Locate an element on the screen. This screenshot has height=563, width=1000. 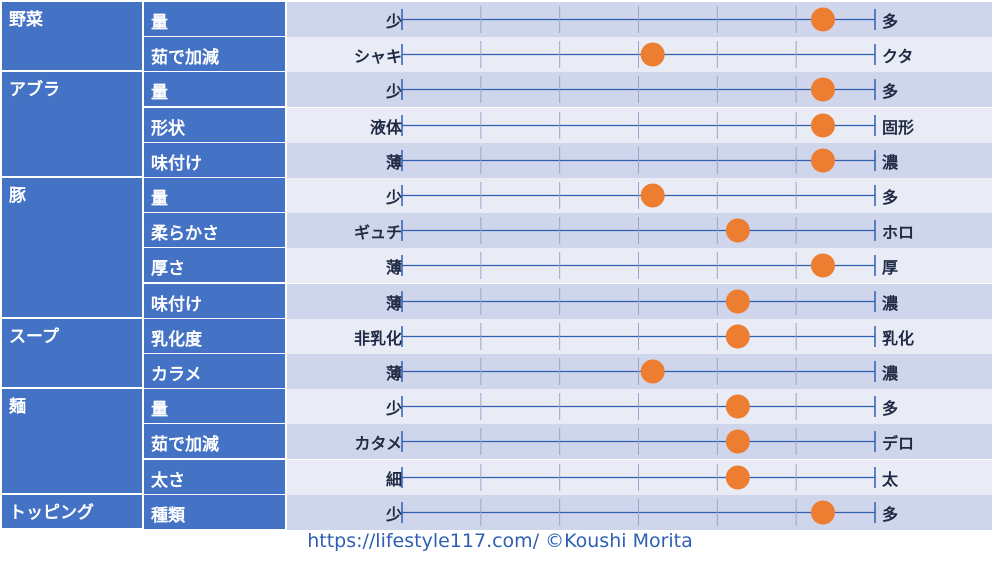
scale-high-label: クタ is located at coordinates (898, 57).